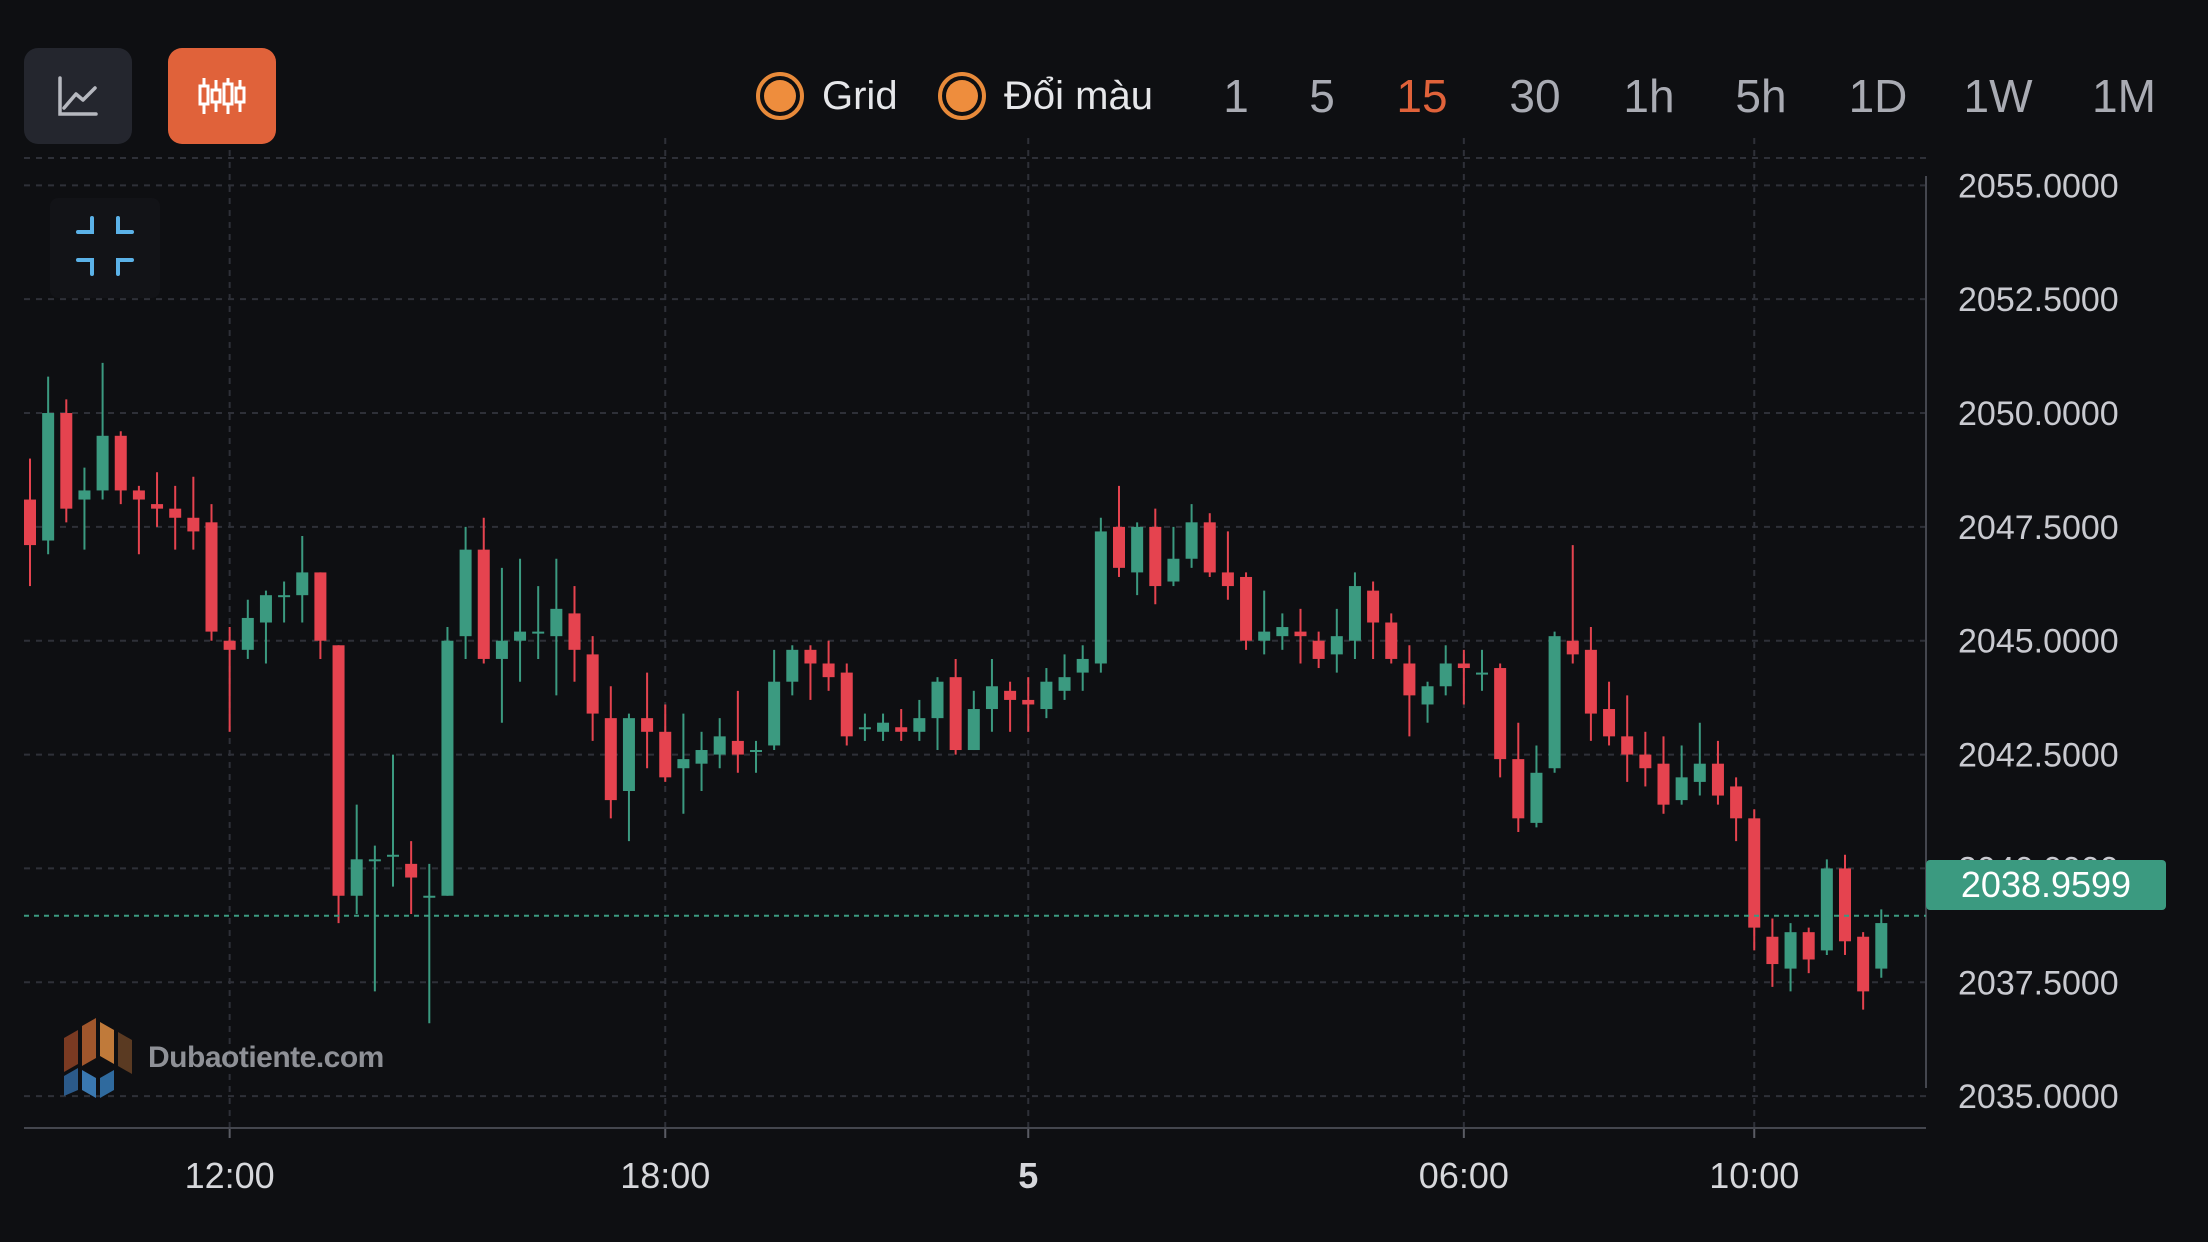 Image resolution: width=2208 pixels, height=1242 pixels. Describe the element at coordinates (2124, 96) in the screenshot. I see `timeframe-1m: 1M` at that location.